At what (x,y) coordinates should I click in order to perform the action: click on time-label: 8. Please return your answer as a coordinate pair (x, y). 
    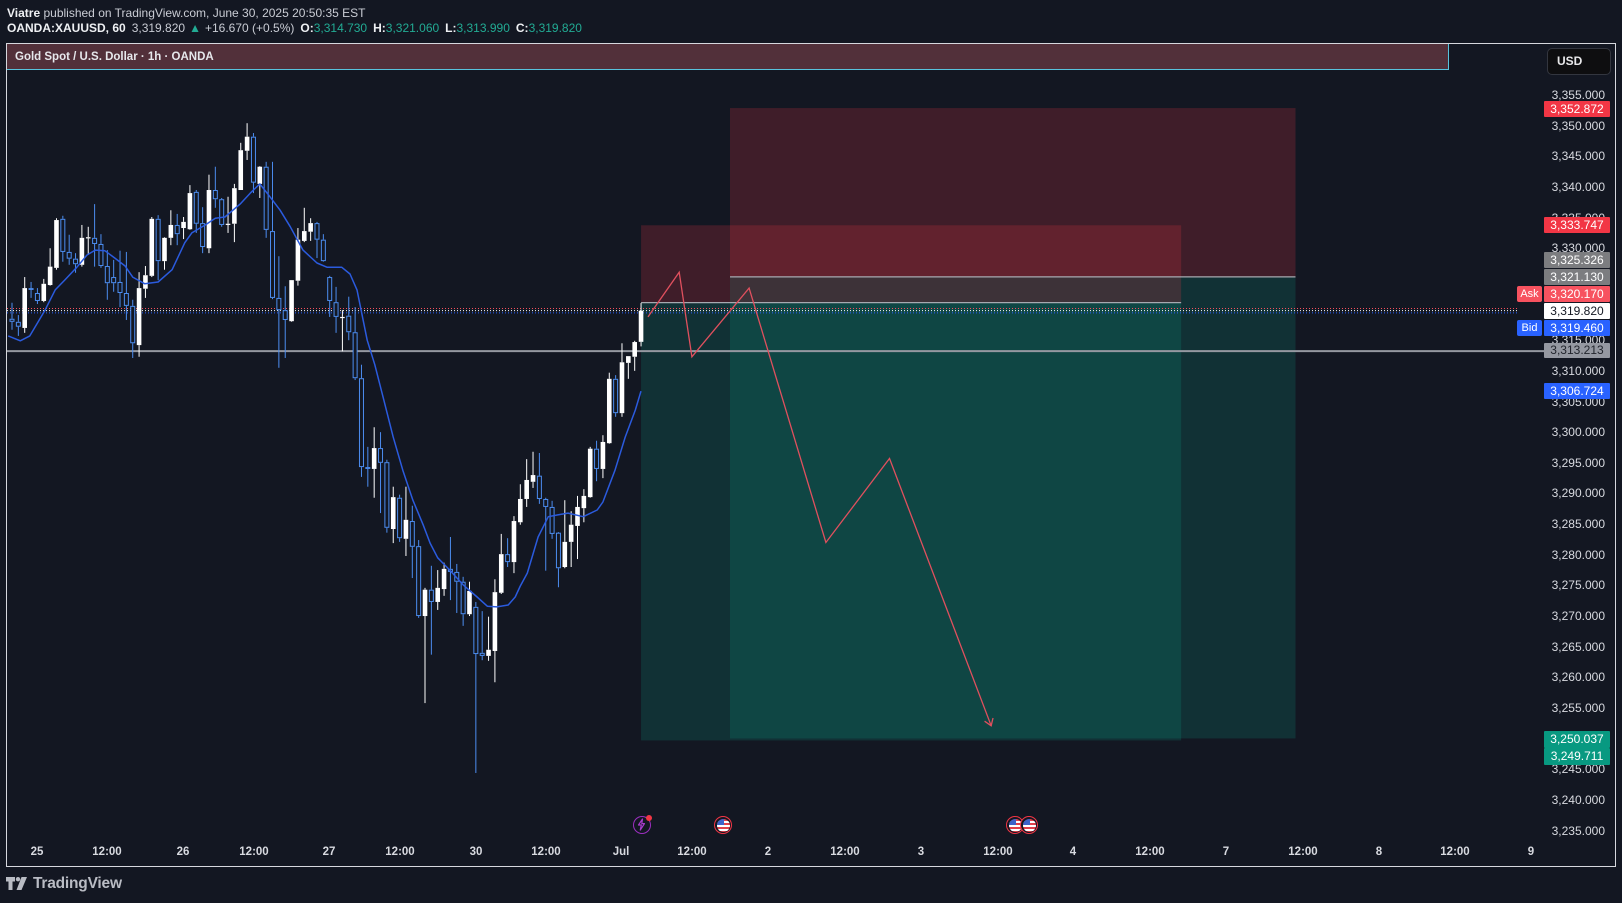
    Looking at the image, I should click on (1379, 852).